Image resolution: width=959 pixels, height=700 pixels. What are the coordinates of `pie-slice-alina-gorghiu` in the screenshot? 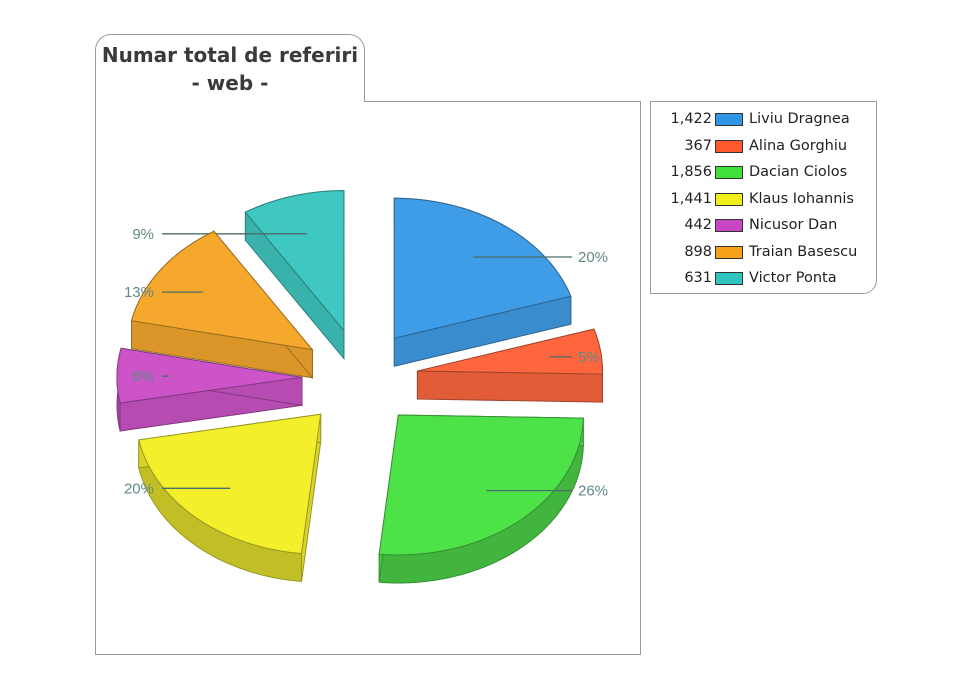 It's located at (509, 365).